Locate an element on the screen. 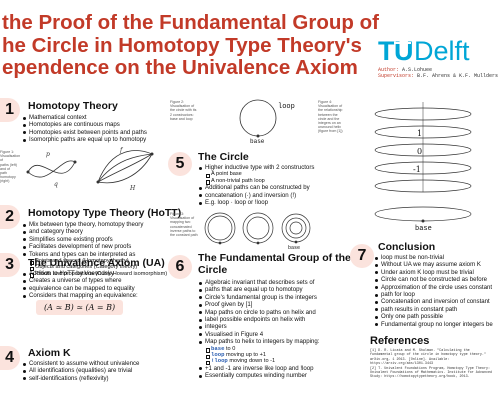 This screenshot has width=500, height=400. supervisors-names: B.F. Ahrens & K.F. Mullders is located at coordinates (458, 76).